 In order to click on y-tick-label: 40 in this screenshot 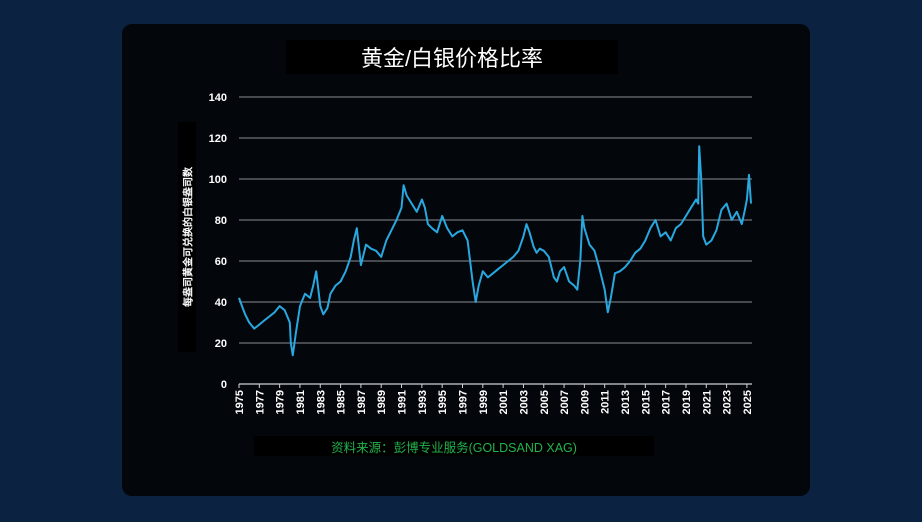, I will do `click(221, 303)`.